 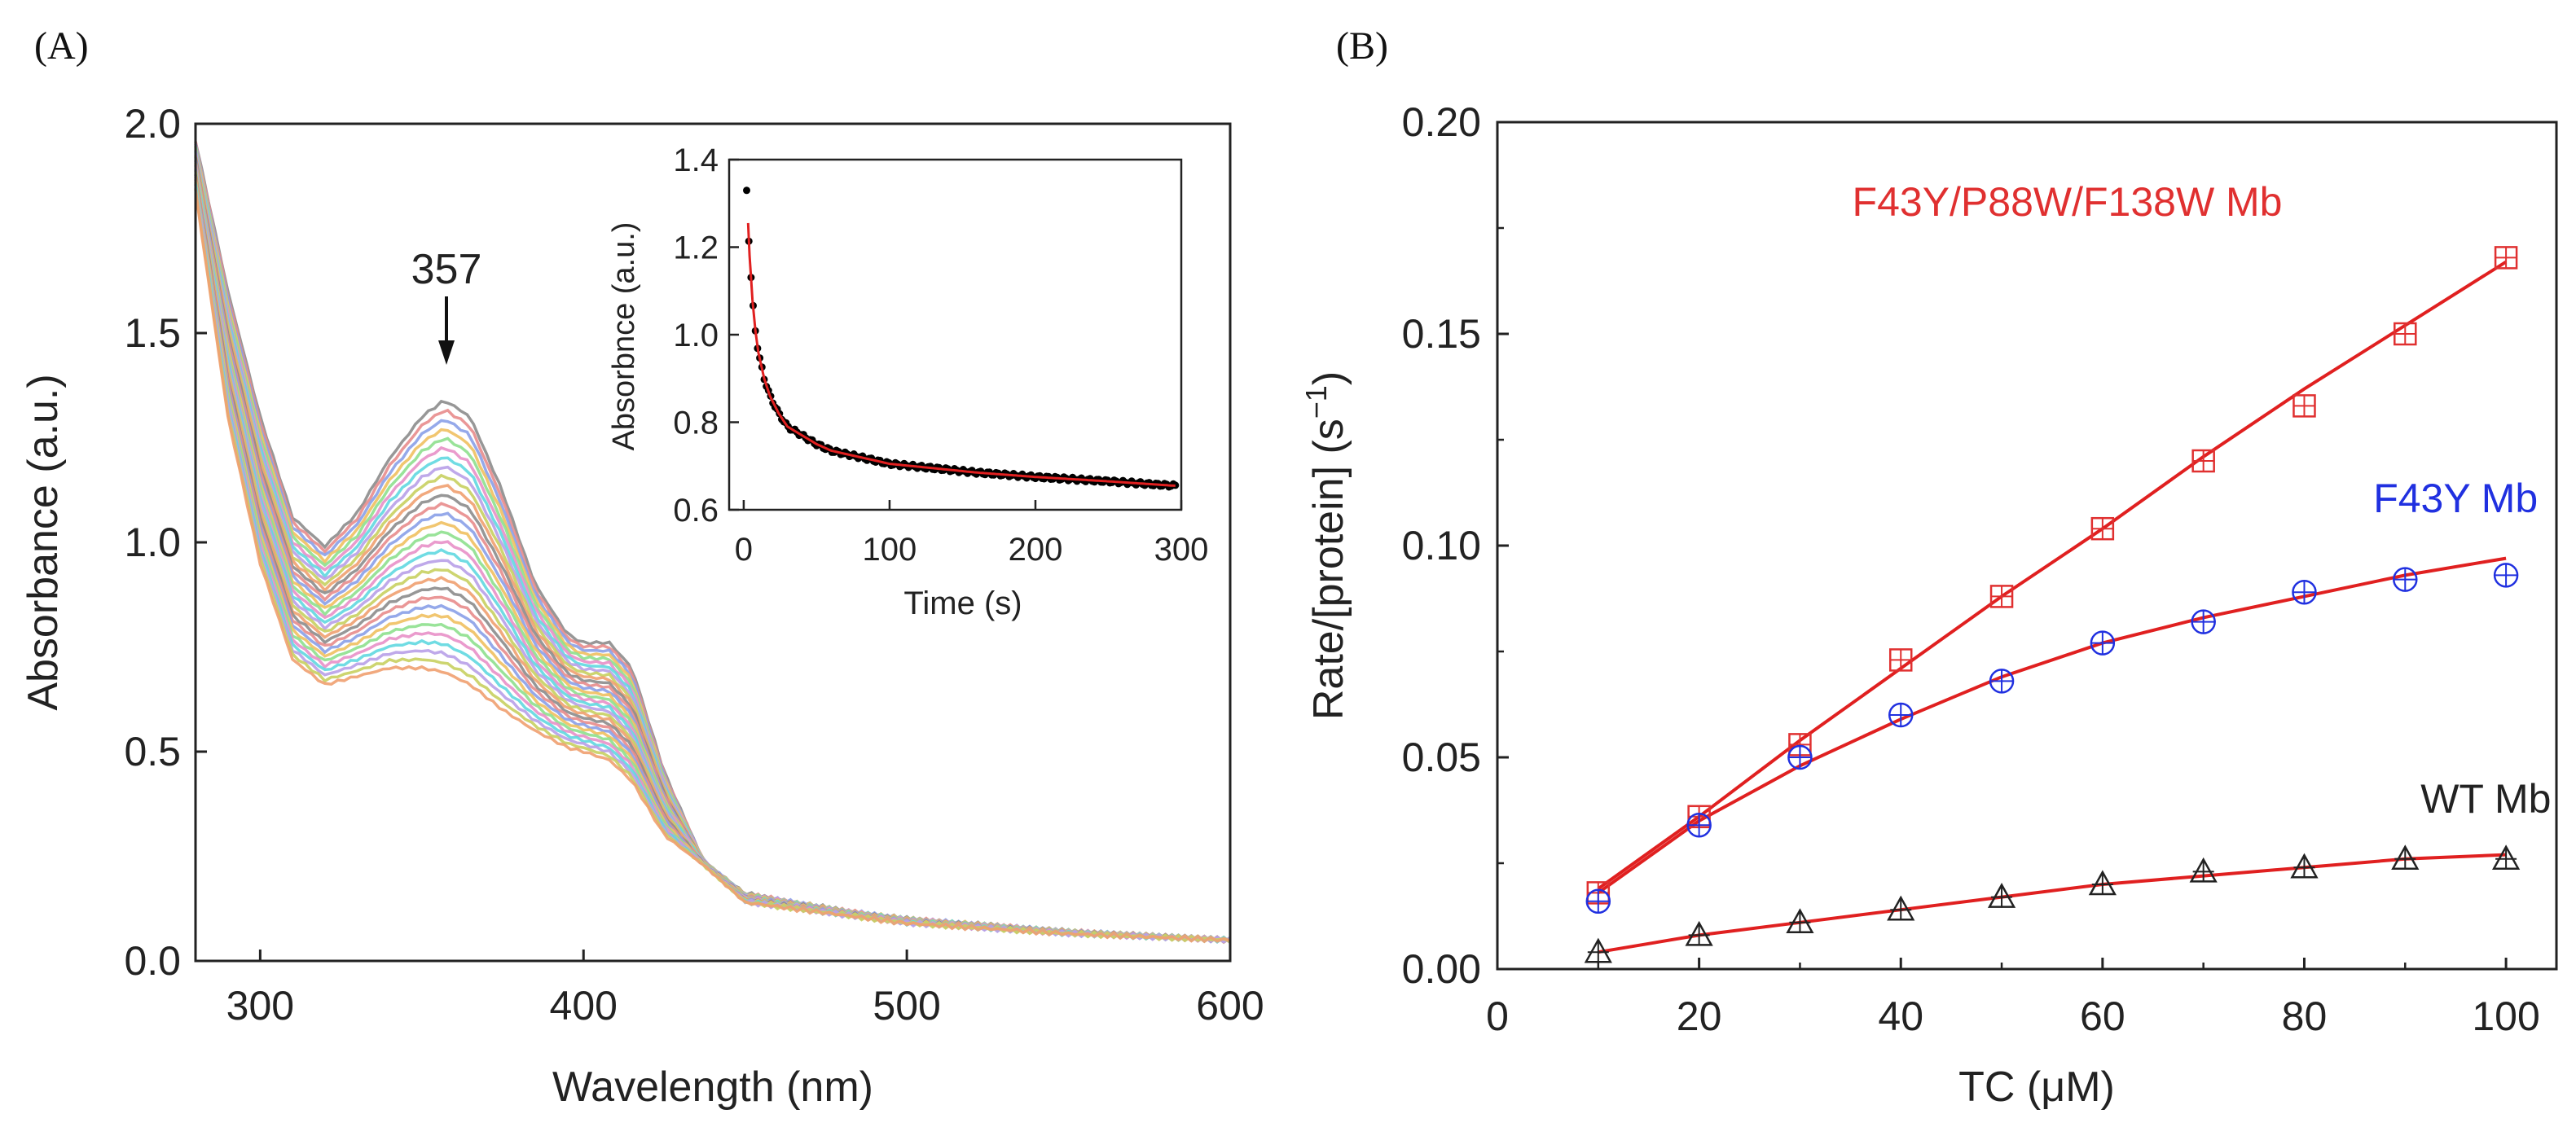 I want to click on x-tick-label: 100, so click(x=2505, y=1016).